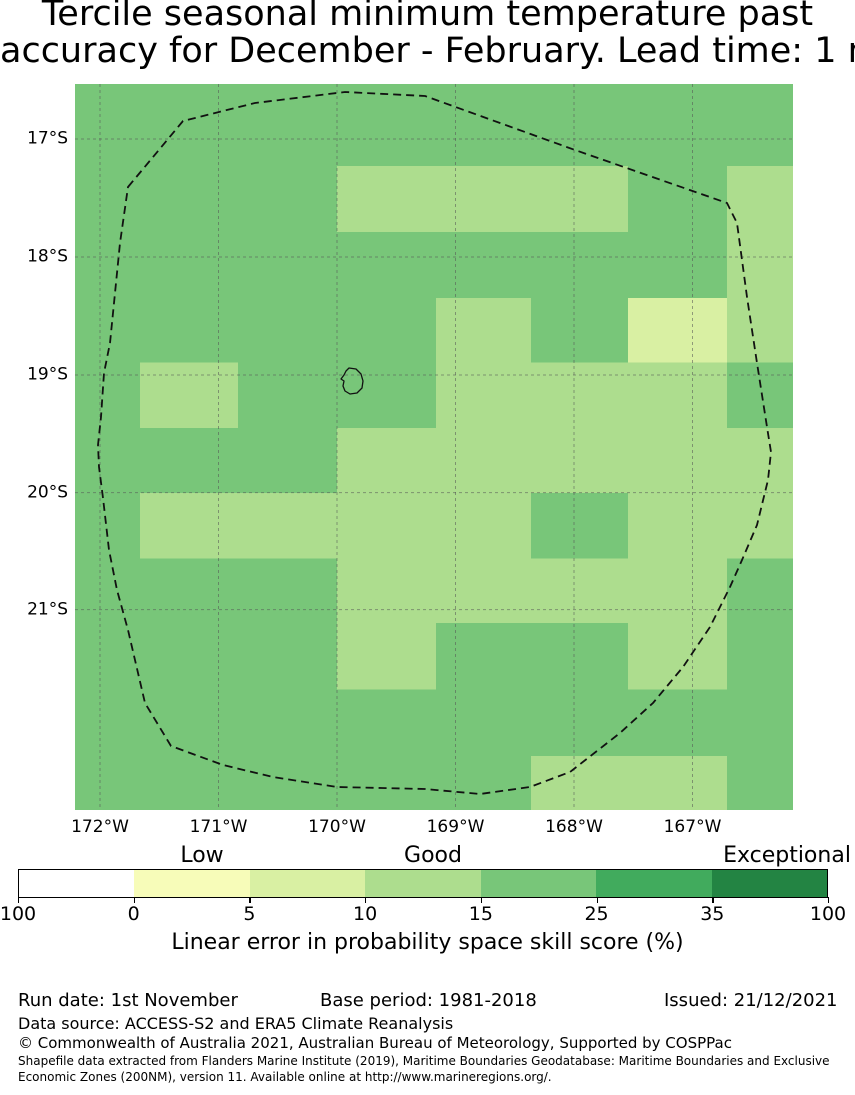 This screenshot has height=1095, width=855. I want to click on lat-tick-label: 21°S, so click(47, 609).